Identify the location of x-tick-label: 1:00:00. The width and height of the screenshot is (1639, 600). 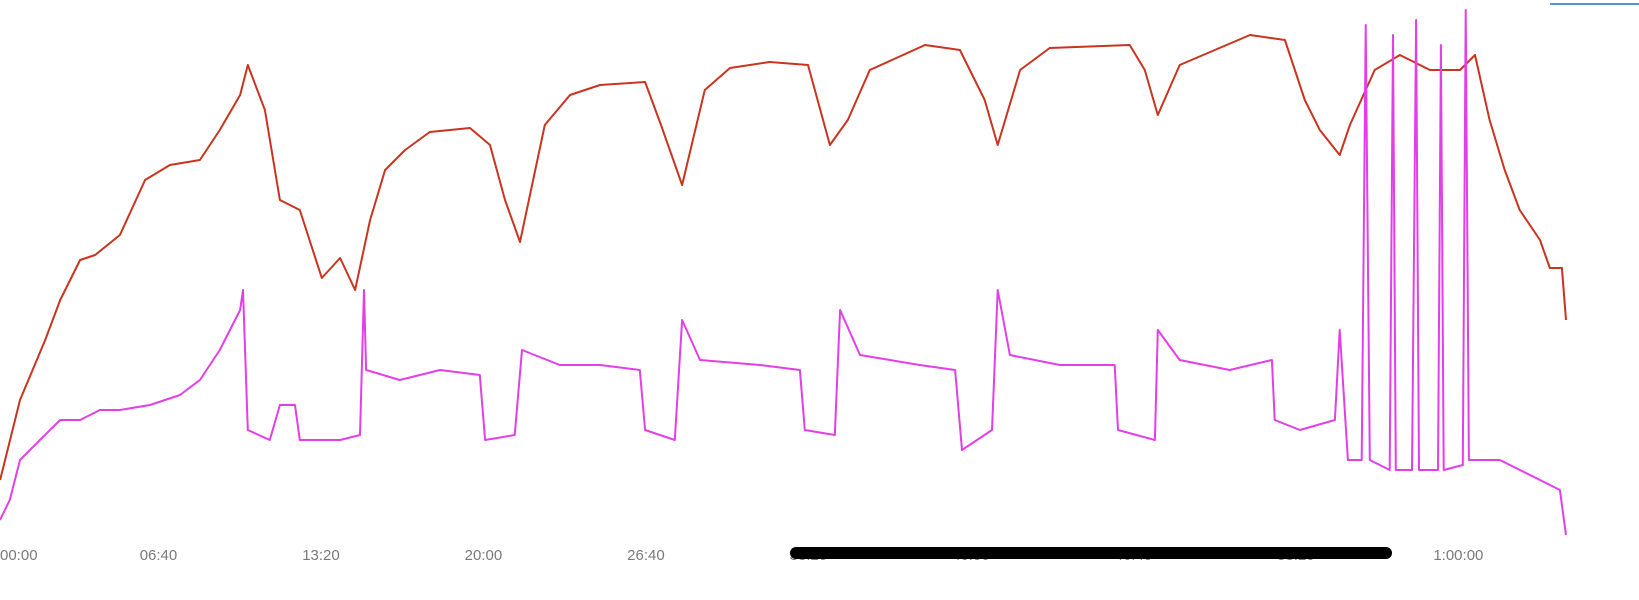
(1458, 555).